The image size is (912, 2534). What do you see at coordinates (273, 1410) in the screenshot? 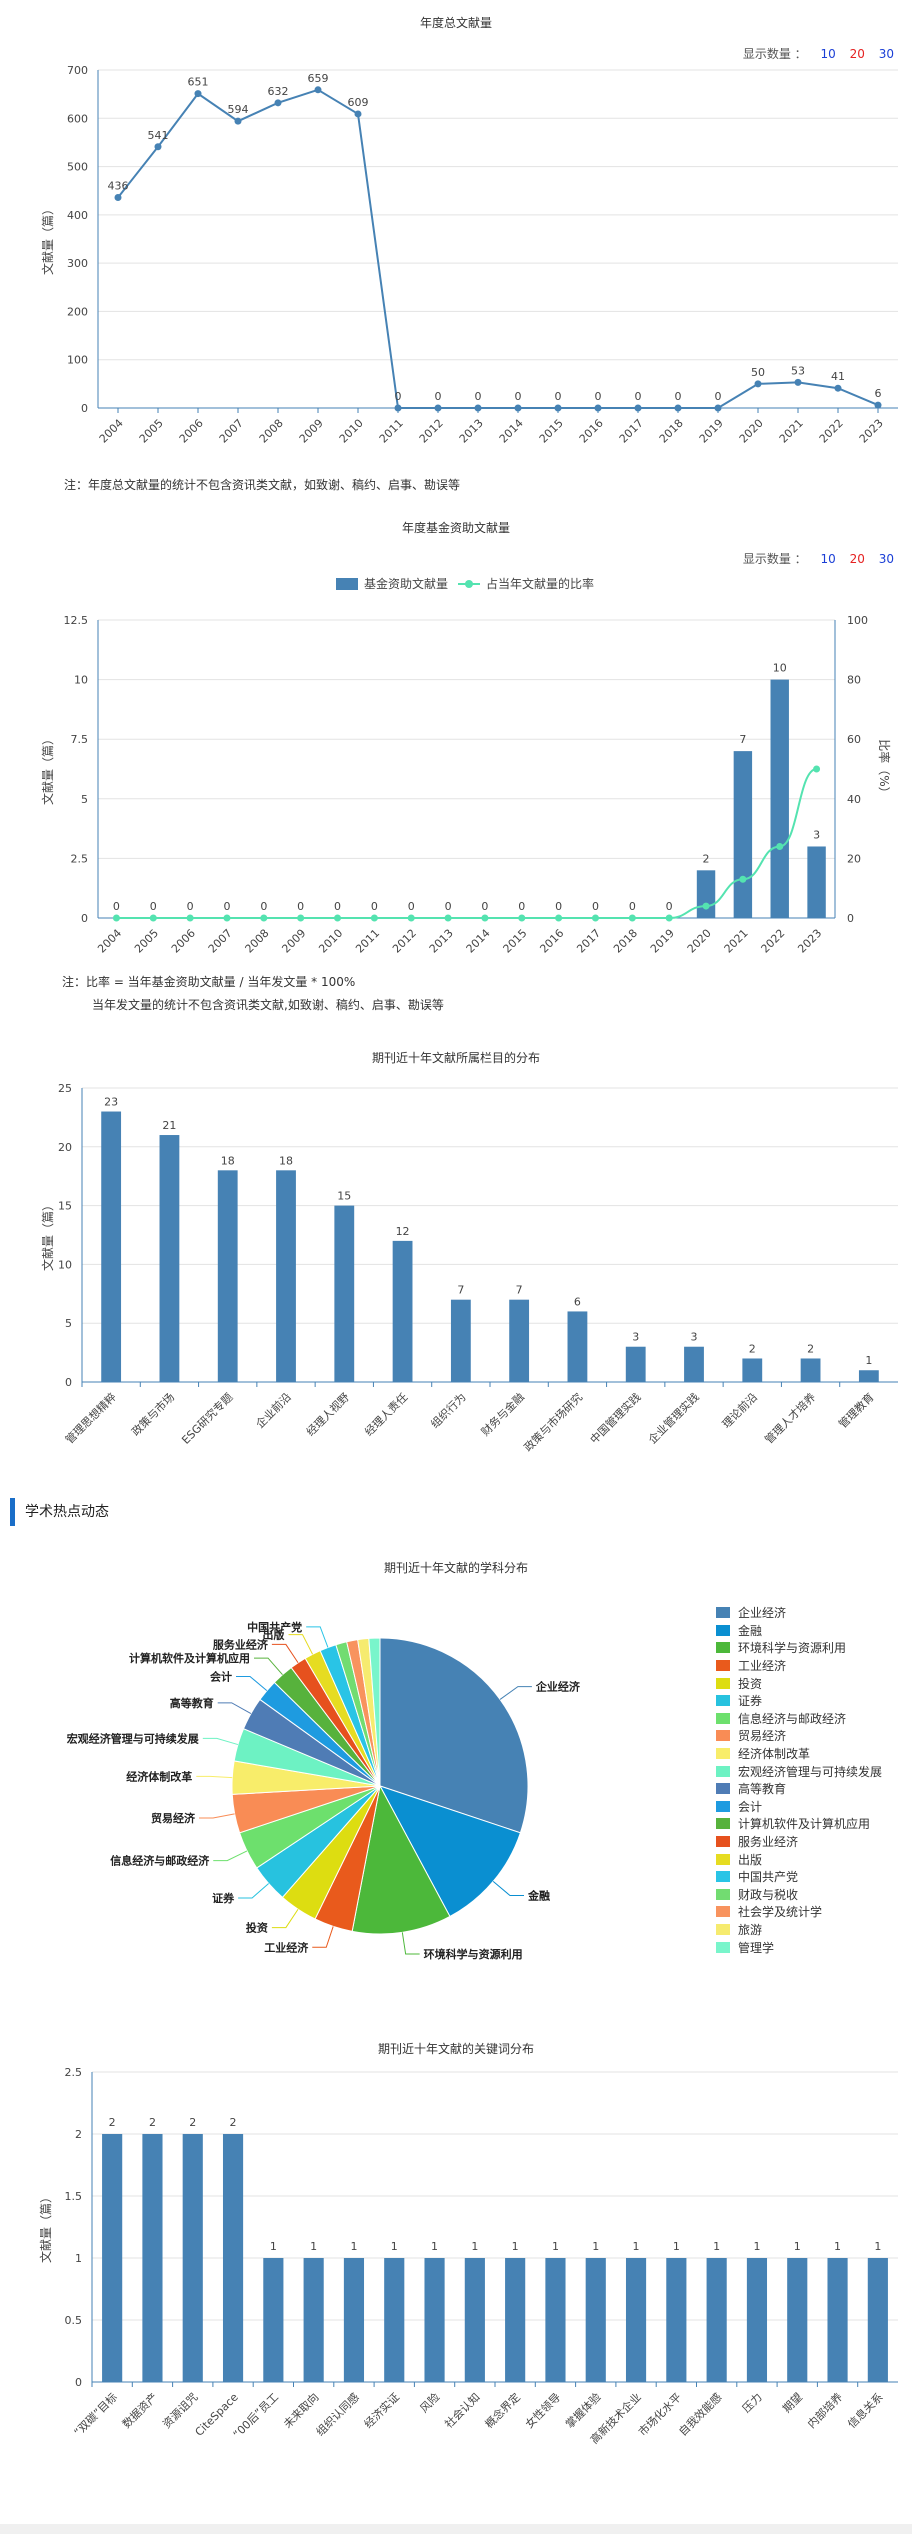
I see `x-tick-label: 企业前沿` at bounding box center [273, 1410].